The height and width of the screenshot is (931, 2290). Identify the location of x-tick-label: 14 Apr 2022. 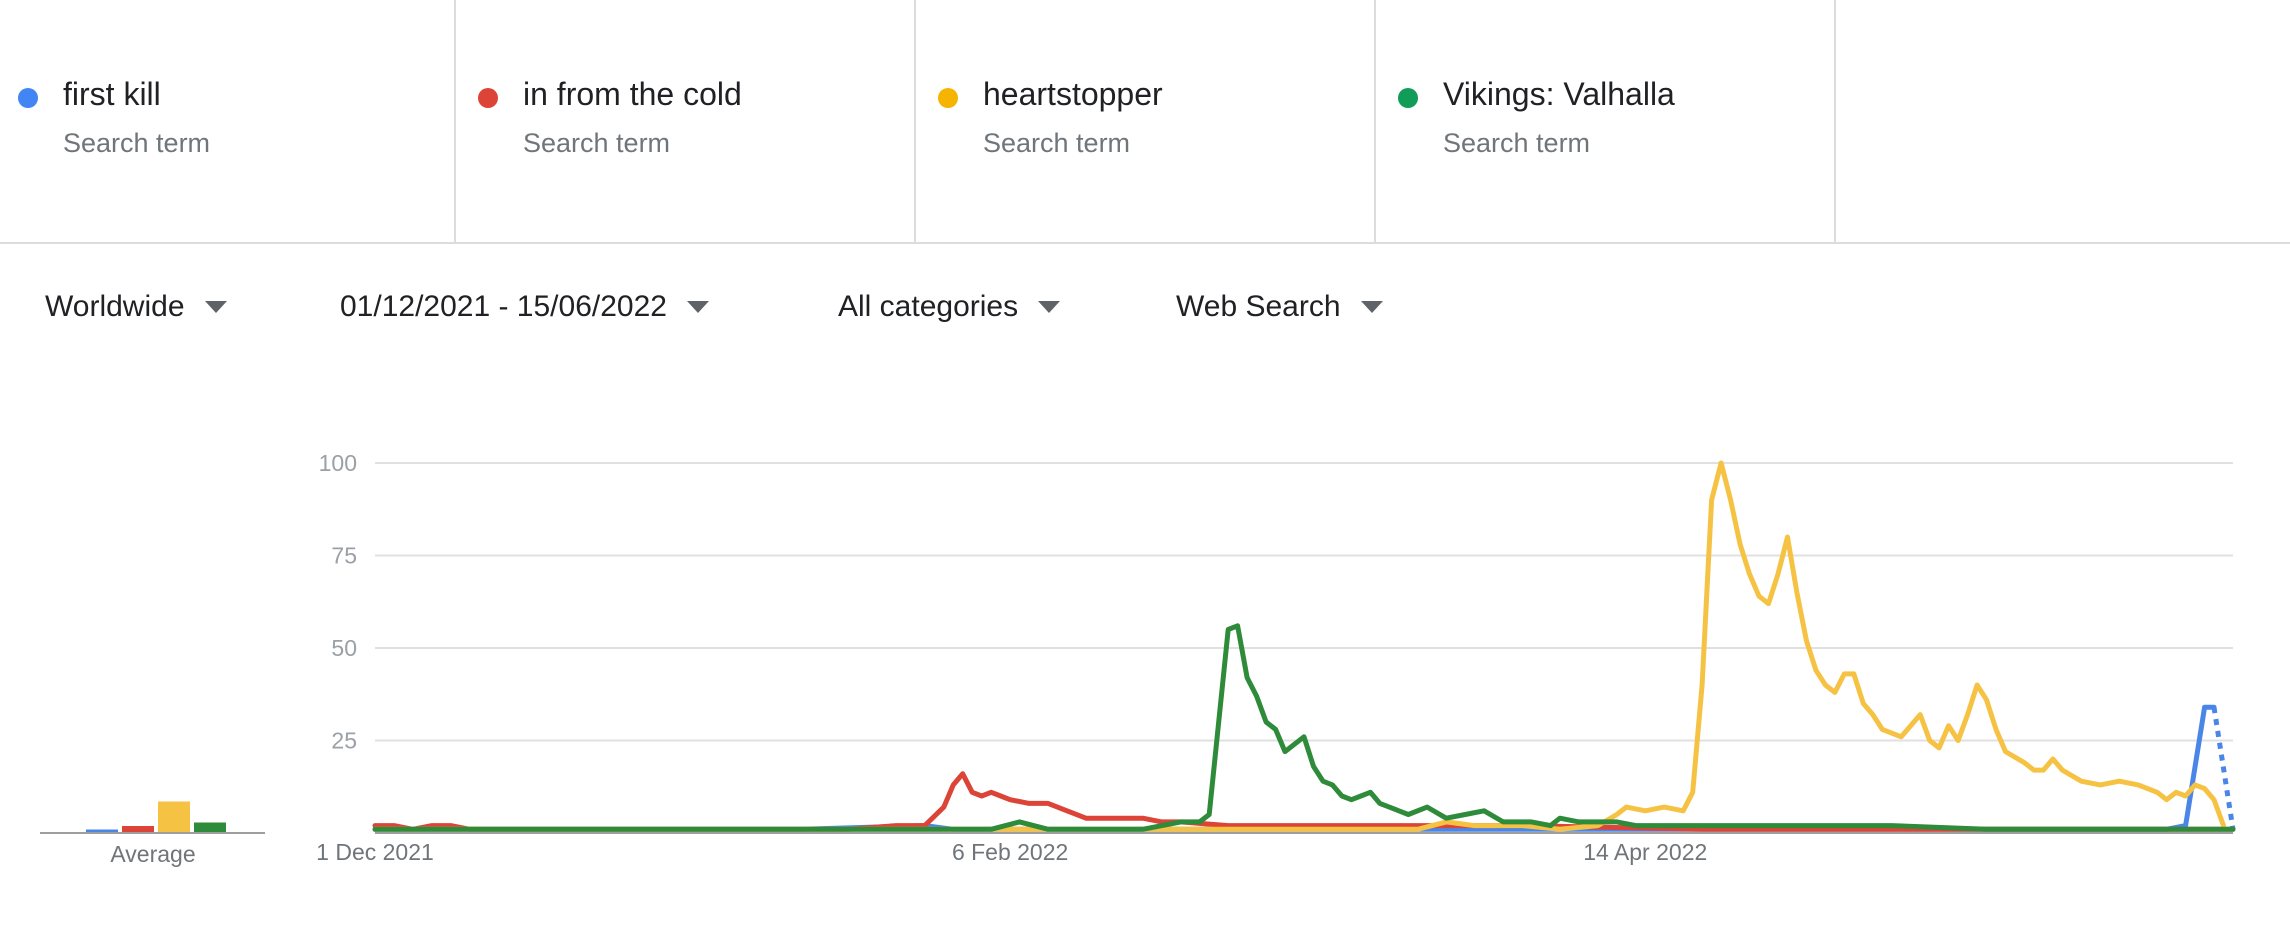
(1645, 852).